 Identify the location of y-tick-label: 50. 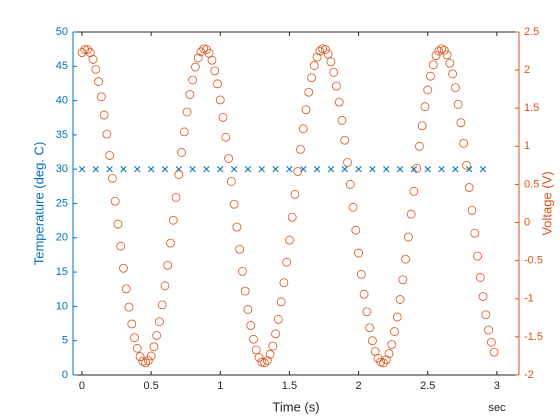
(62, 32).